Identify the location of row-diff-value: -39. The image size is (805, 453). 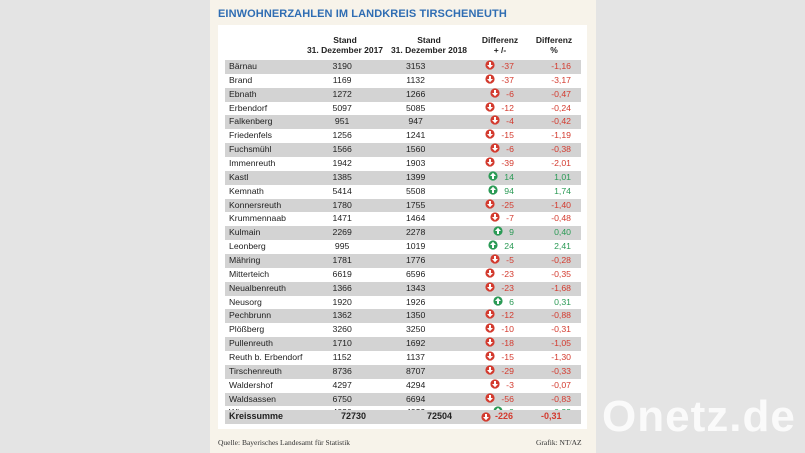
(507, 163).